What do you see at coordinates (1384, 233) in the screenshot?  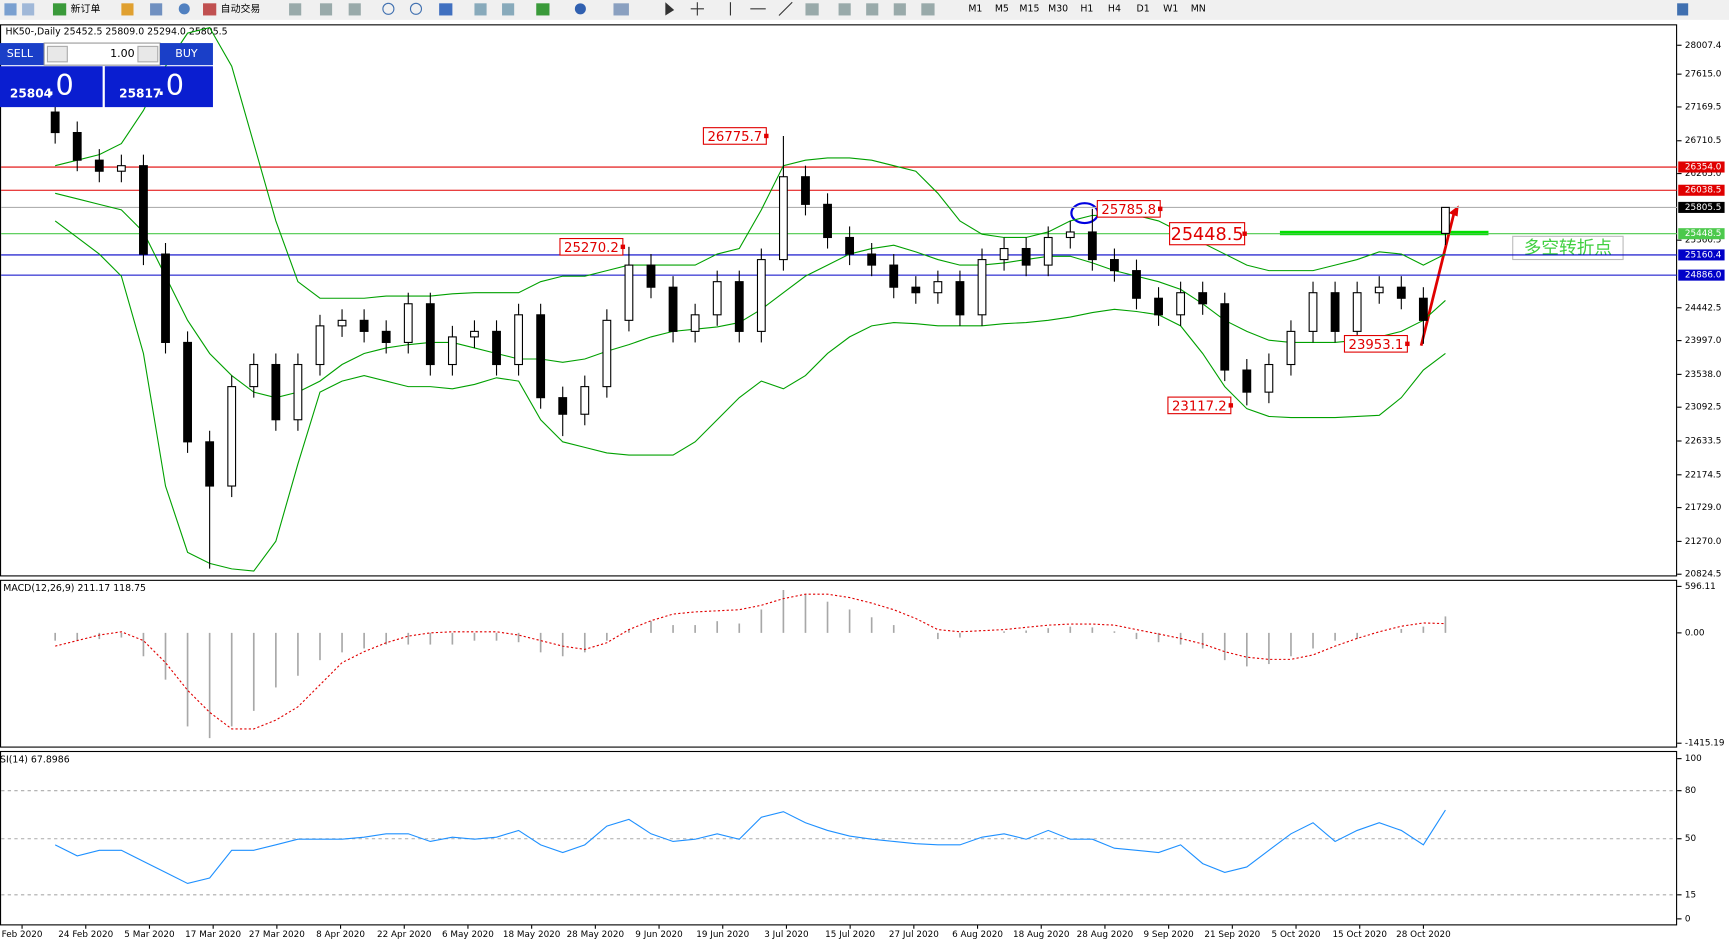 I see `support-marker` at bounding box center [1384, 233].